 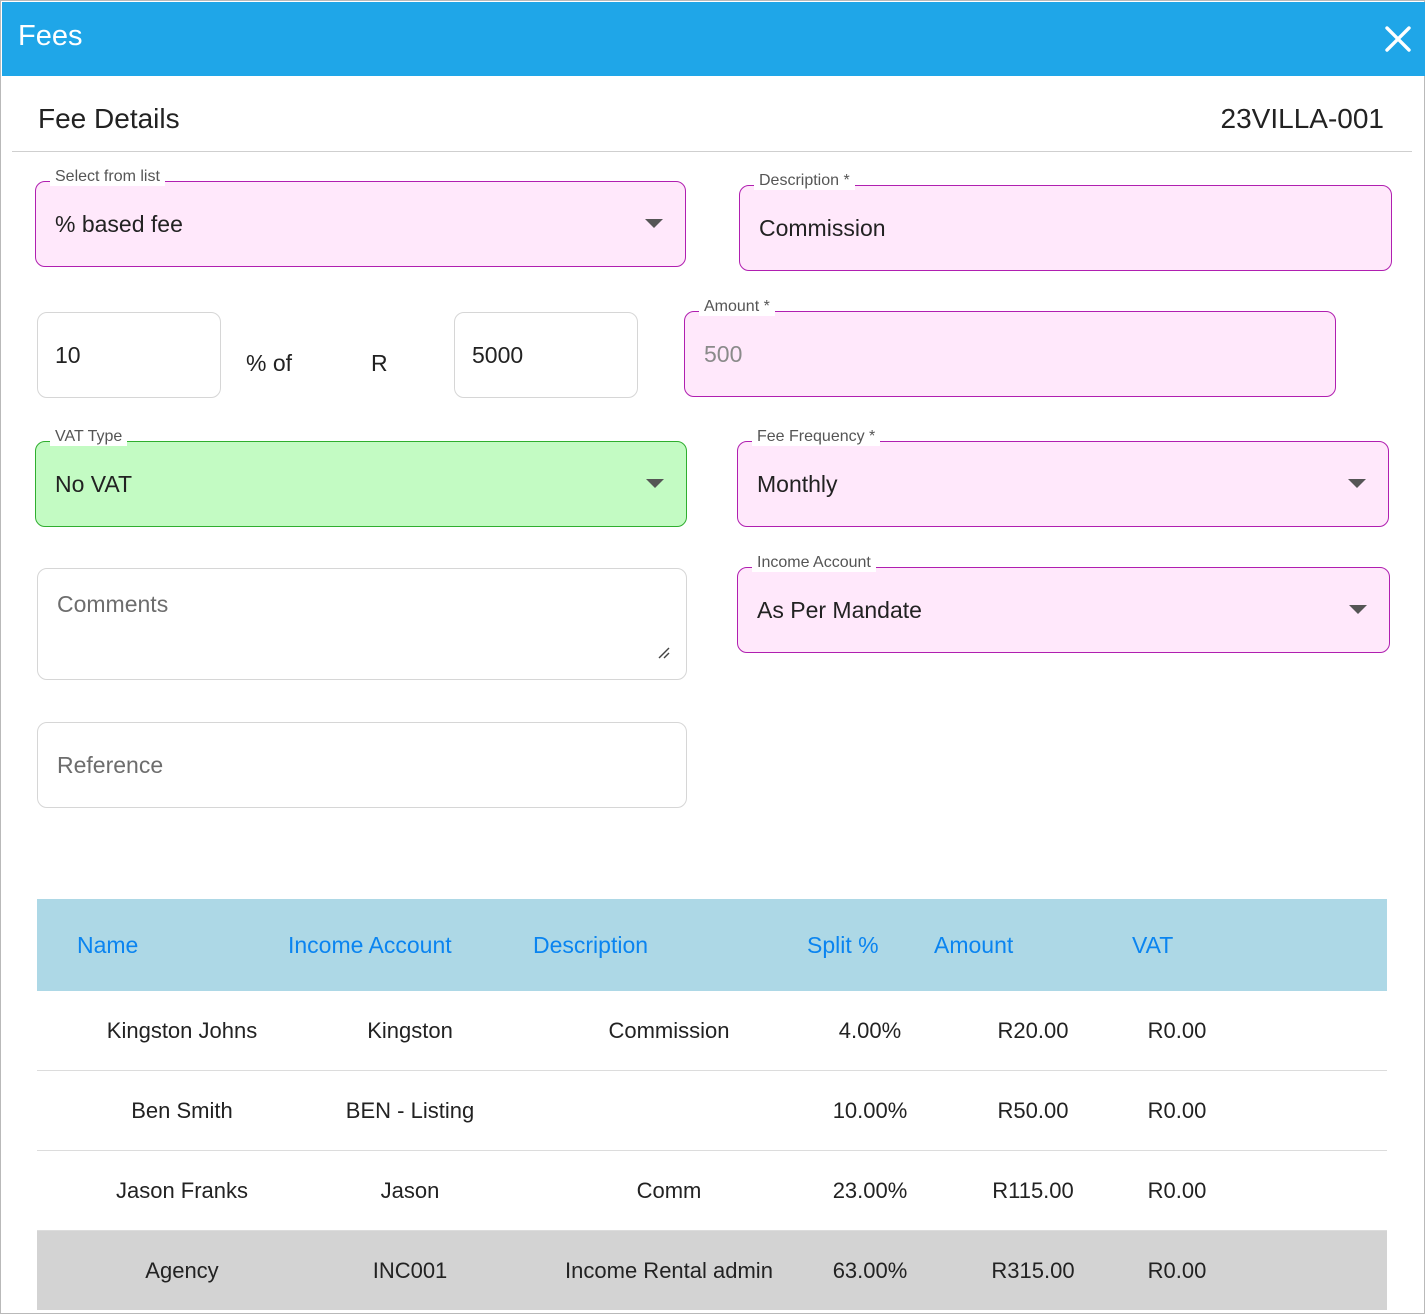 I want to click on cell-description, so click(x=669, y=1110).